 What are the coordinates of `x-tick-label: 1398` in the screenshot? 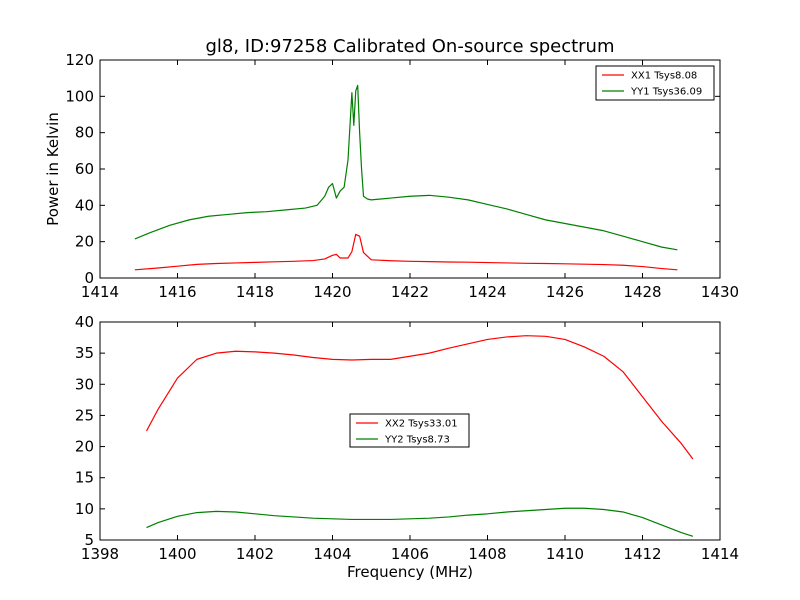 It's located at (100, 554).